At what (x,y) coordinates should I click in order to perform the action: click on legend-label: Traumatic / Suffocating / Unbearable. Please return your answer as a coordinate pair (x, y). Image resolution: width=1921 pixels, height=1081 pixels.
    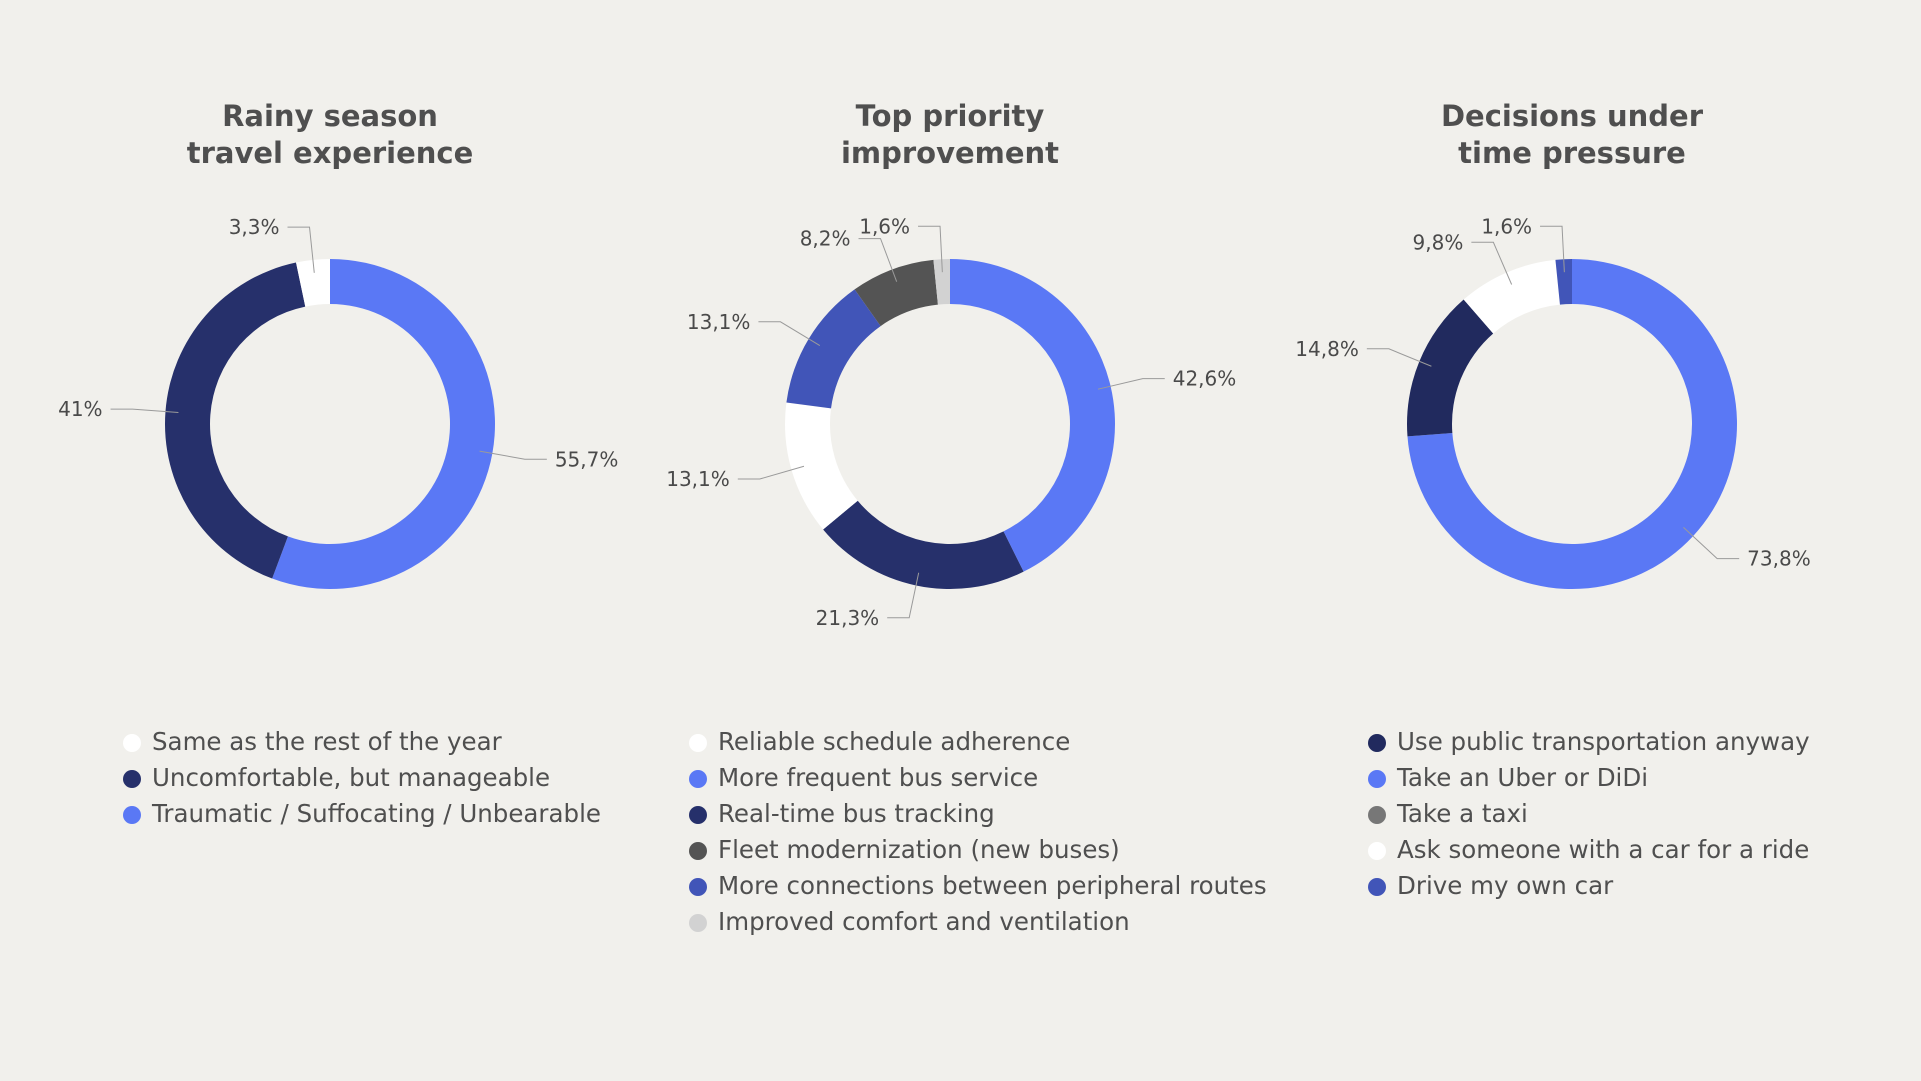
    Looking at the image, I should click on (376, 813).